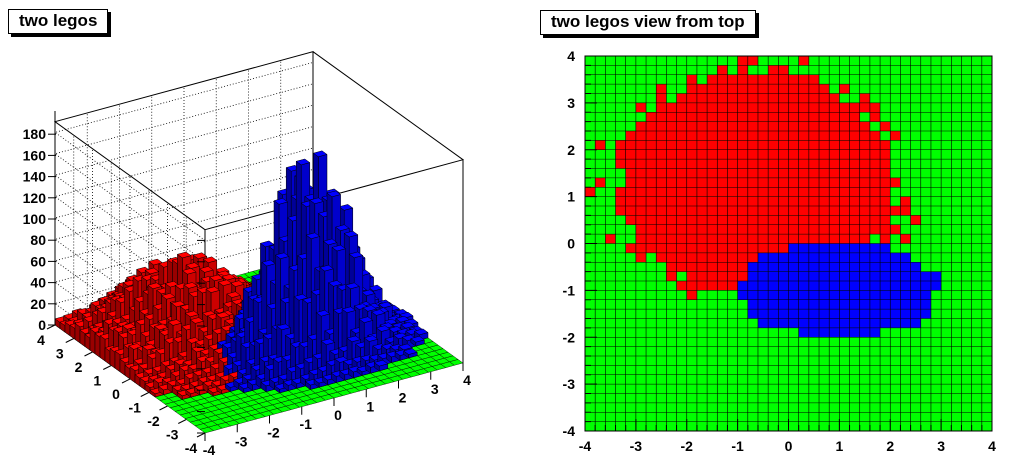 This screenshot has height=472, width=1016. Describe the element at coordinates (97, 381) in the screenshot. I see `y-tick-label: 1` at that location.